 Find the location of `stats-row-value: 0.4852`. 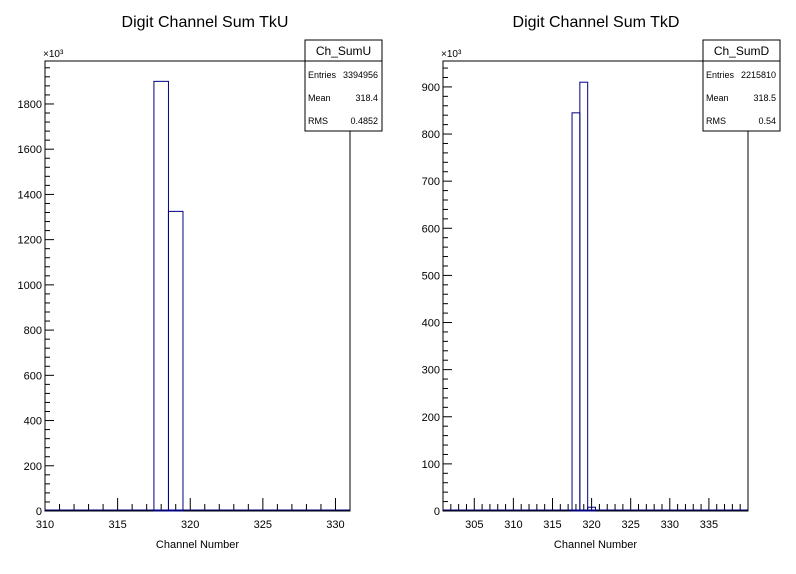

stats-row-value: 0.4852 is located at coordinates (364, 121).